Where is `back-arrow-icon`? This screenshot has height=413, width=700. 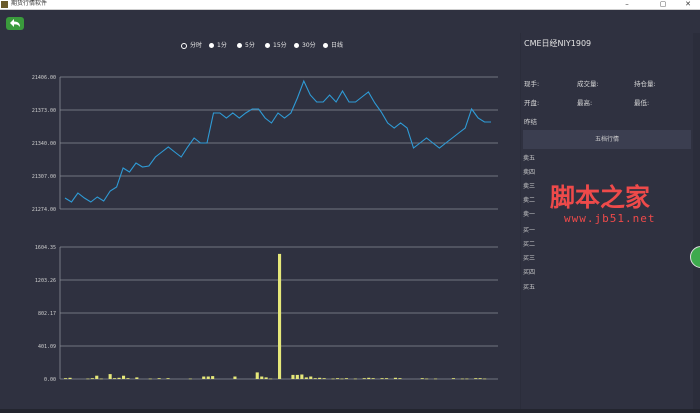 back-arrow-icon is located at coordinates (15, 23).